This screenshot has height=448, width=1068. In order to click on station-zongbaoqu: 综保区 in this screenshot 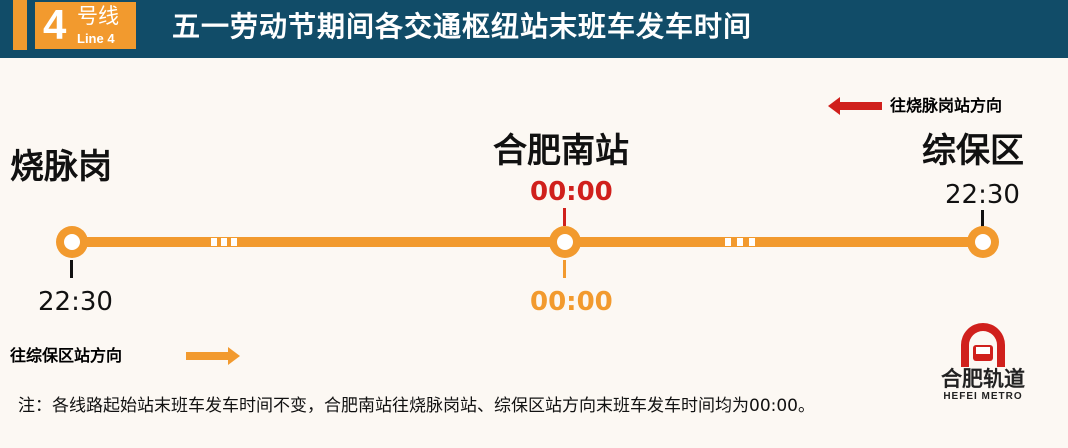, I will do `click(973, 151)`.